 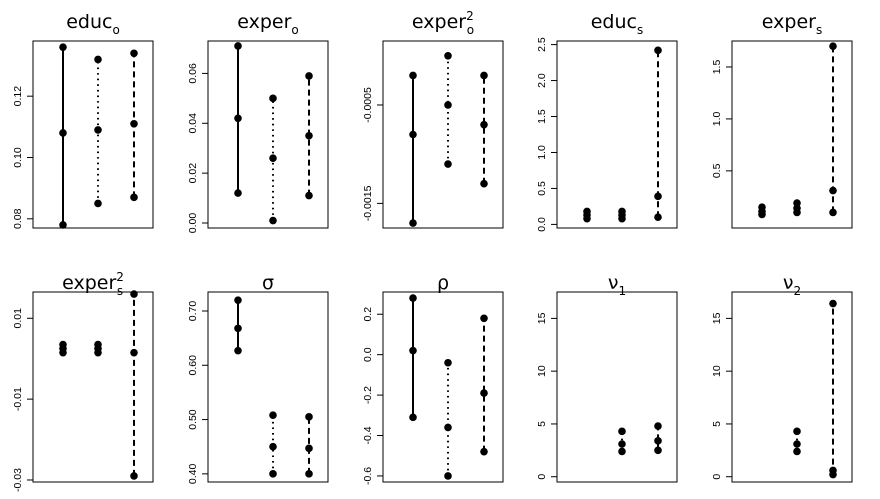 I want to click on panel-title-subscript: 1, so click(x=622, y=291).